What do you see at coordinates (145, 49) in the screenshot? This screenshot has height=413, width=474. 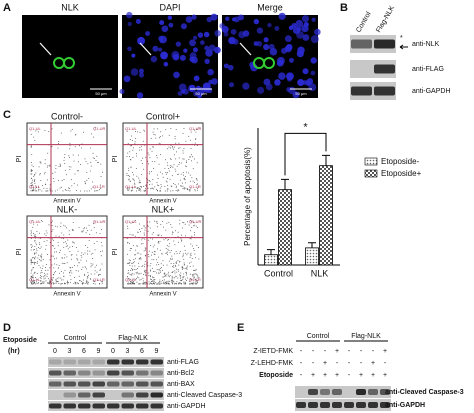 I see `arrow` at bounding box center [145, 49].